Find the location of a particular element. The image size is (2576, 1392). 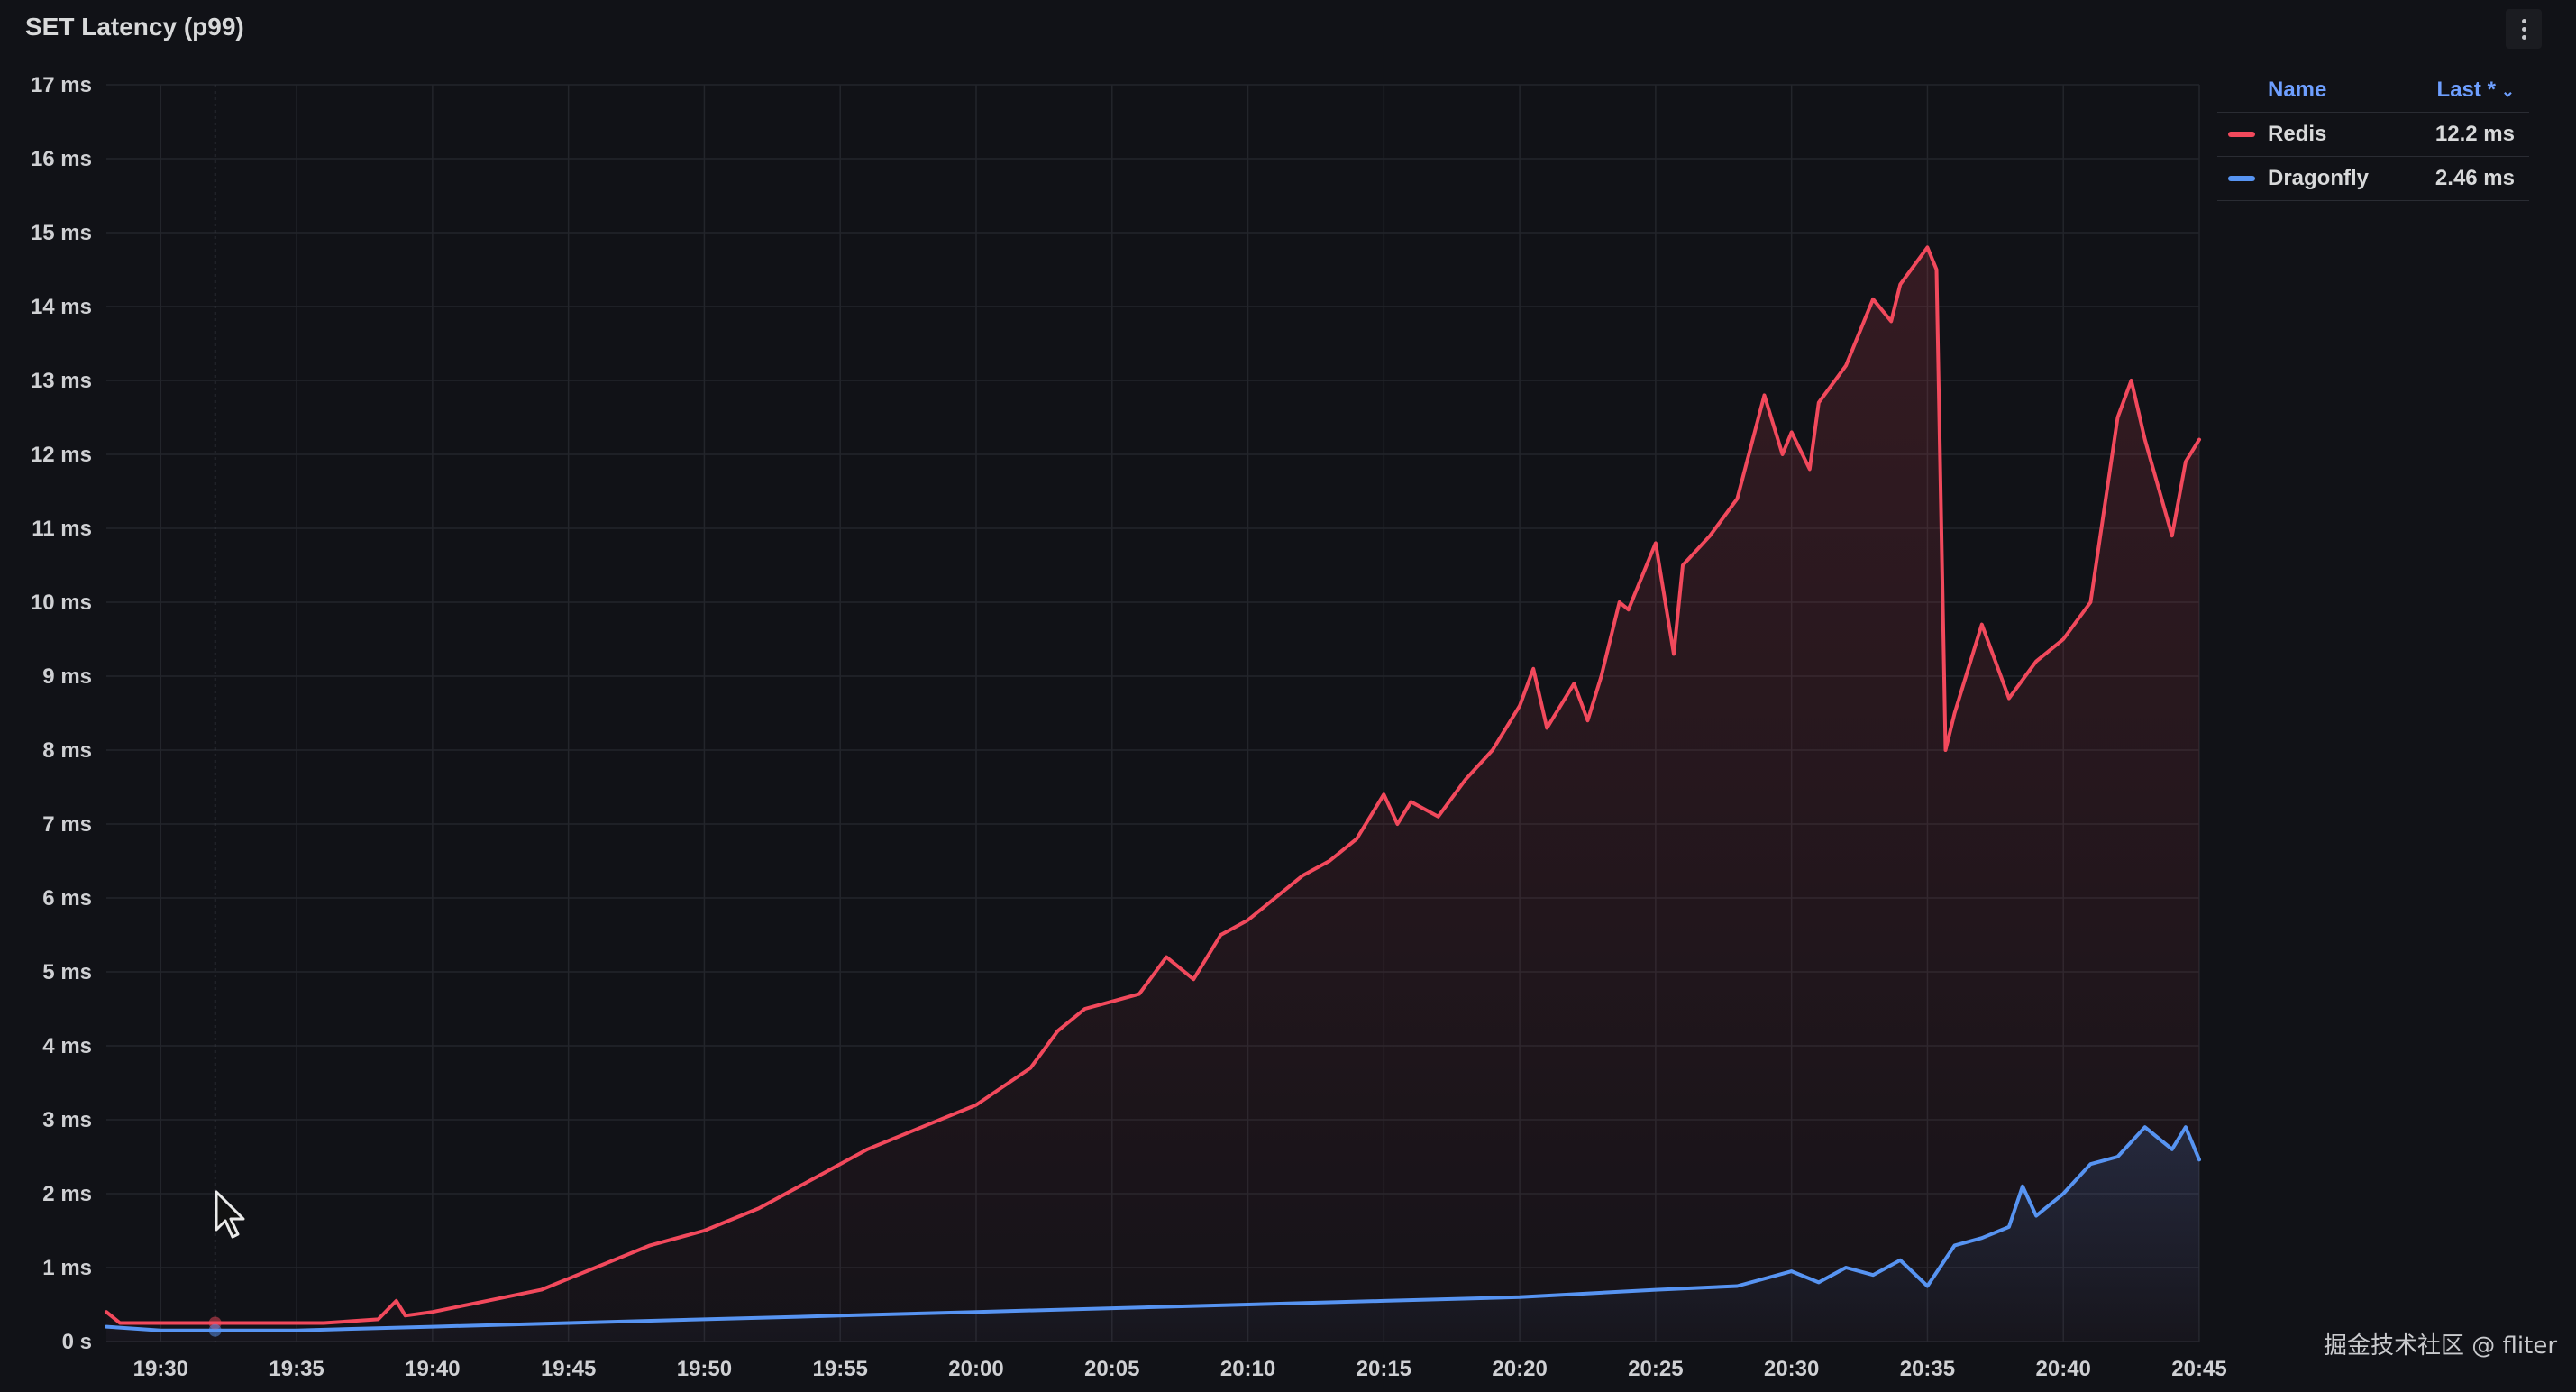

series-area-dragonfly is located at coordinates (1152, 1234).